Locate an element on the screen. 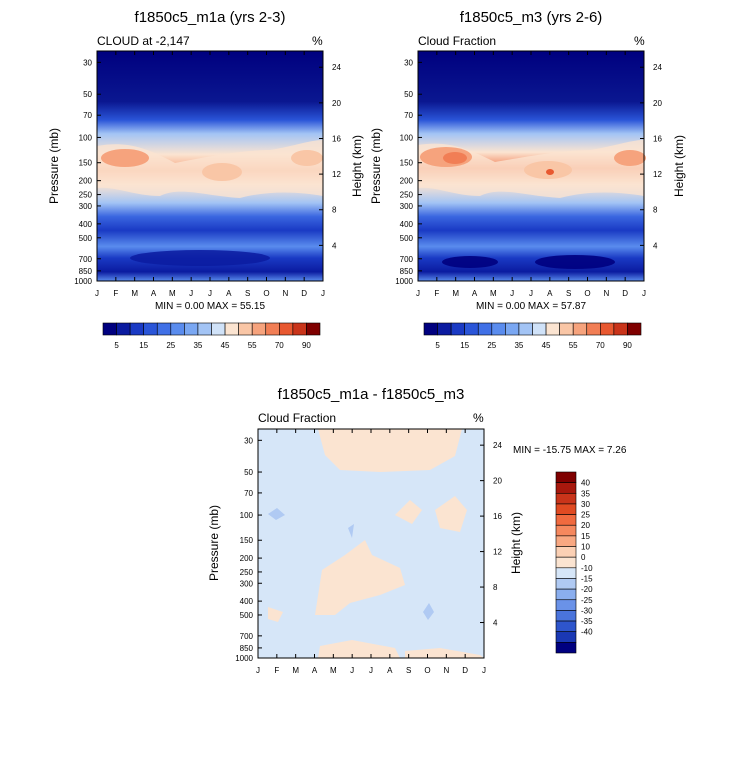 Image resolution: width=733 pixels, height=771 pixels. panel-2-colorbar: 5 15 25 35 45 55 70 90 is located at coordinates (532, 336).